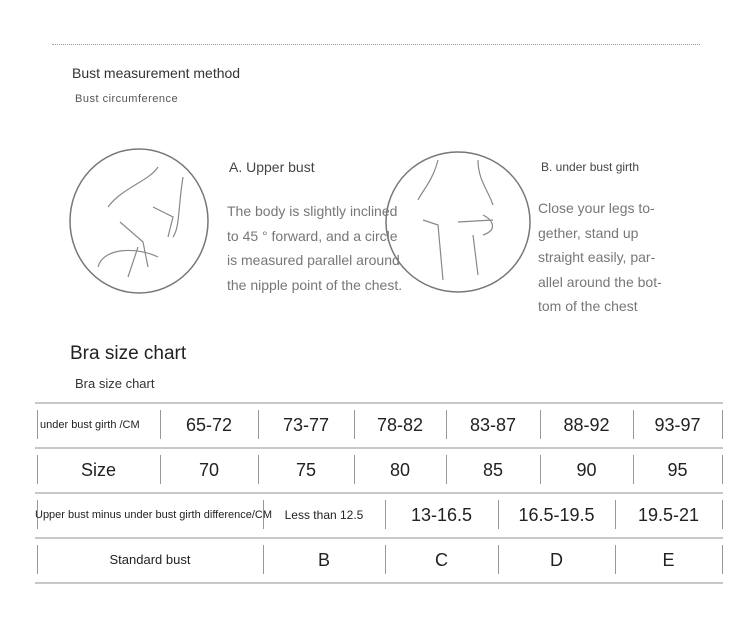  Describe the element at coordinates (323, 559) in the screenshot. I see `table-cell: B` at that location.